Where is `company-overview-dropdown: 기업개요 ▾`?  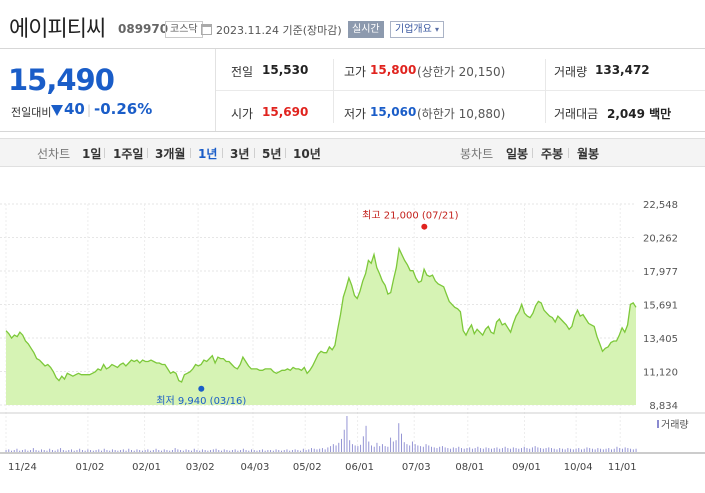
company-overview-dropdown: 기업개요 ▾ is located at coordinates (417, 29).